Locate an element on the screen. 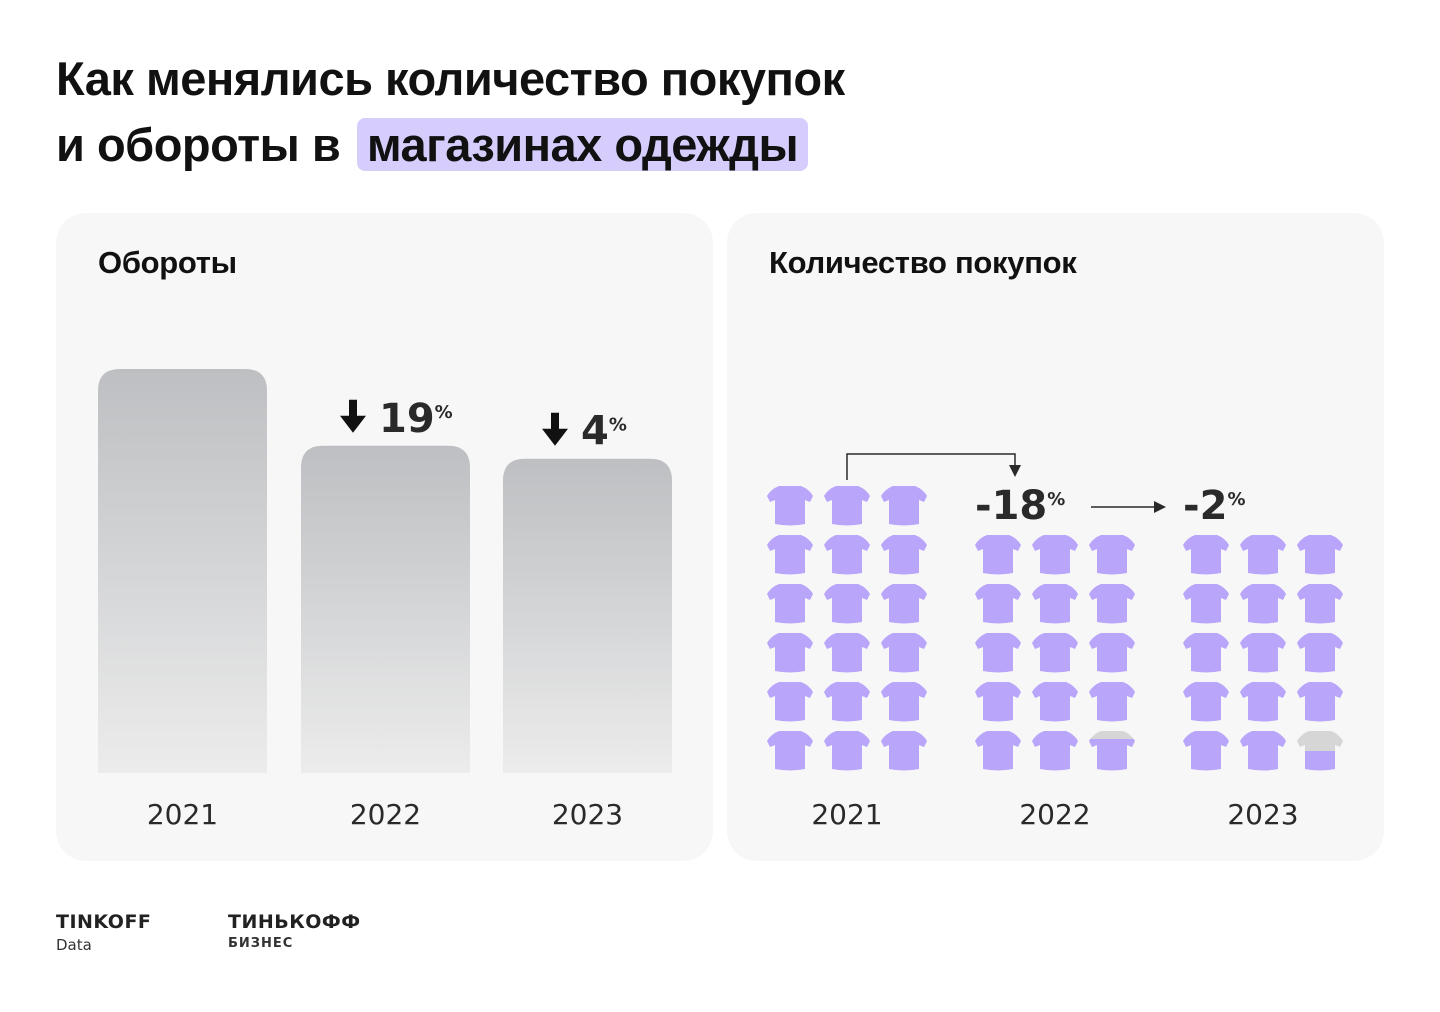 This screenshot has width=1440, height=1012. tinkoff-business-logo: ТИНЬКОФФ БИЗНЕС is located at coordinates (294, 931).